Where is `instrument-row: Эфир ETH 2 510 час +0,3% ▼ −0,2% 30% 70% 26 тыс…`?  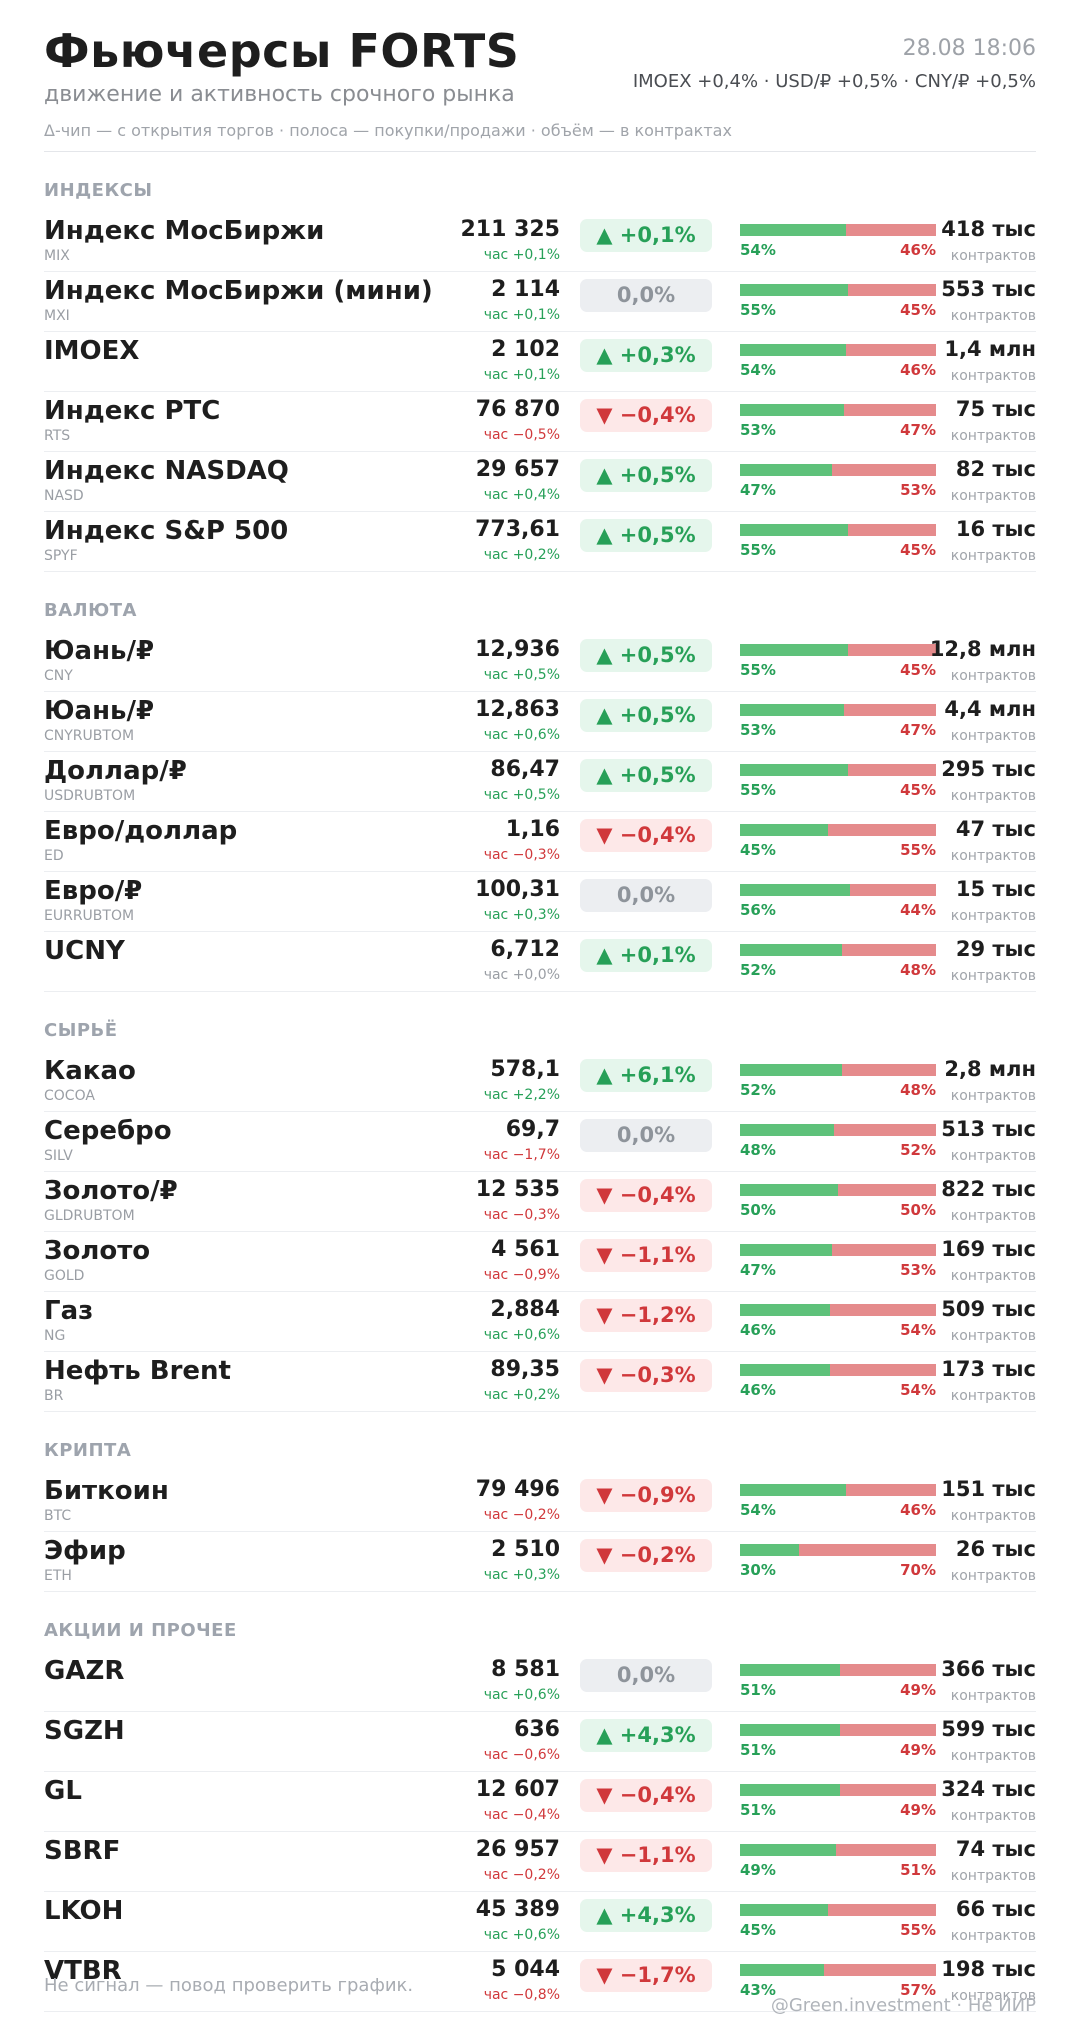 instrument-row: Эфир ETH 2 510 час +0,3% ▼ −0,2% 30% 70% 26 тыс… is located at coordinates (540, 1562).